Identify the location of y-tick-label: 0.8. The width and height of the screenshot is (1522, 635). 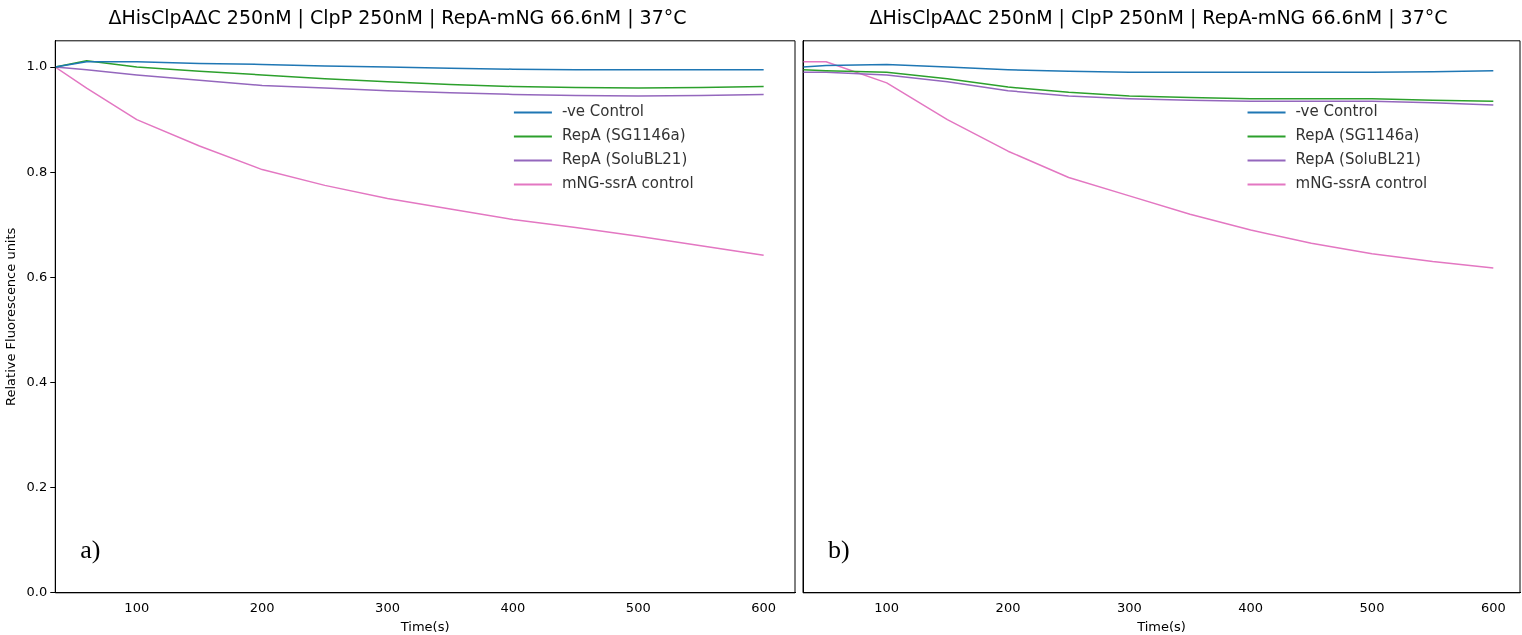
(37, 171).